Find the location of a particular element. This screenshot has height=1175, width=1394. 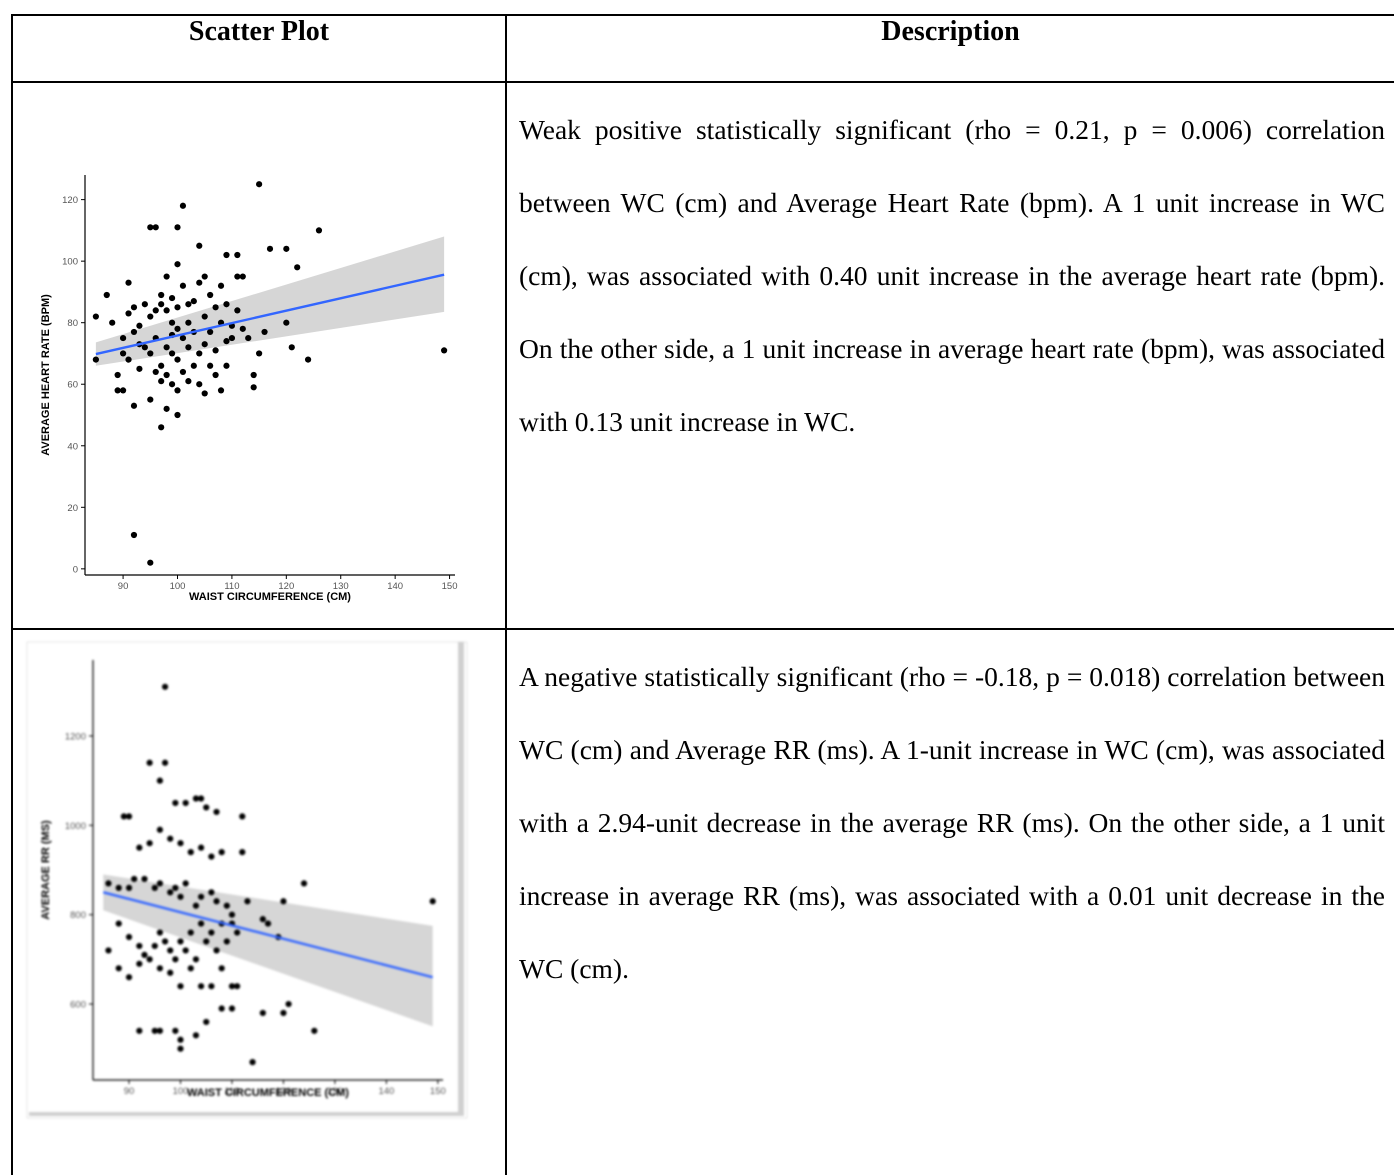

x-tick-label: 90 is located at coordinates (129, 1091).